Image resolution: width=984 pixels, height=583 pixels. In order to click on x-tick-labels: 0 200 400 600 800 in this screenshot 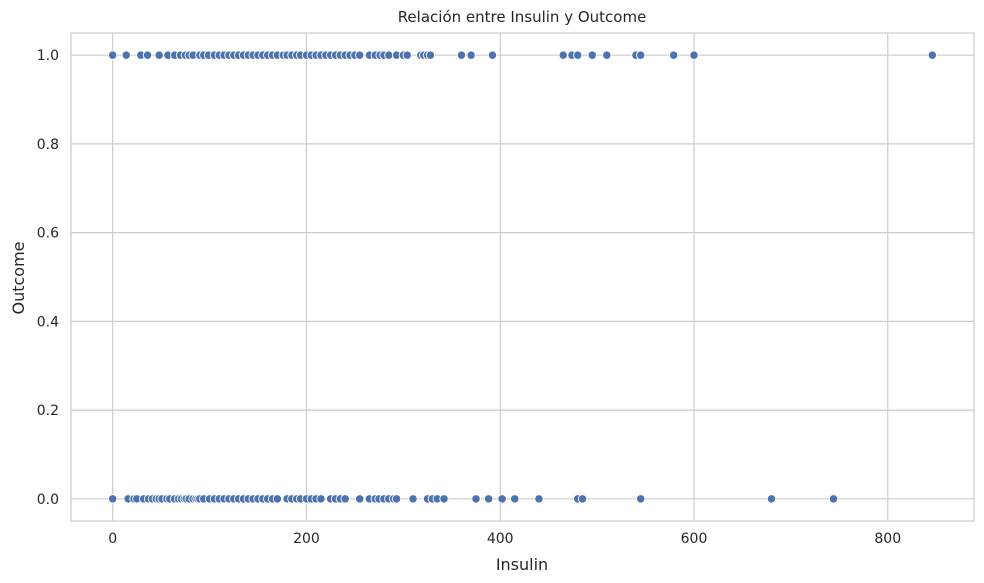, I will do `click(504, 539)`.